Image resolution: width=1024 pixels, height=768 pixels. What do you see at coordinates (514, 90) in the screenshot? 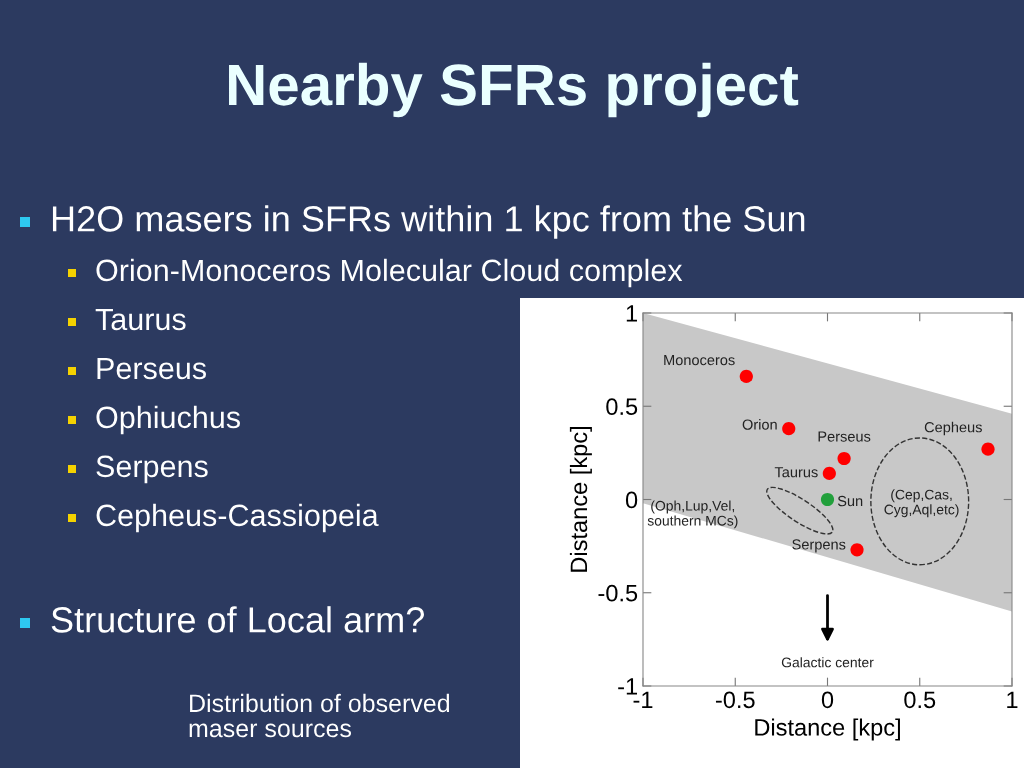
I see `chart-title: Nearby SFRs project` at bounding box center [514, 90].